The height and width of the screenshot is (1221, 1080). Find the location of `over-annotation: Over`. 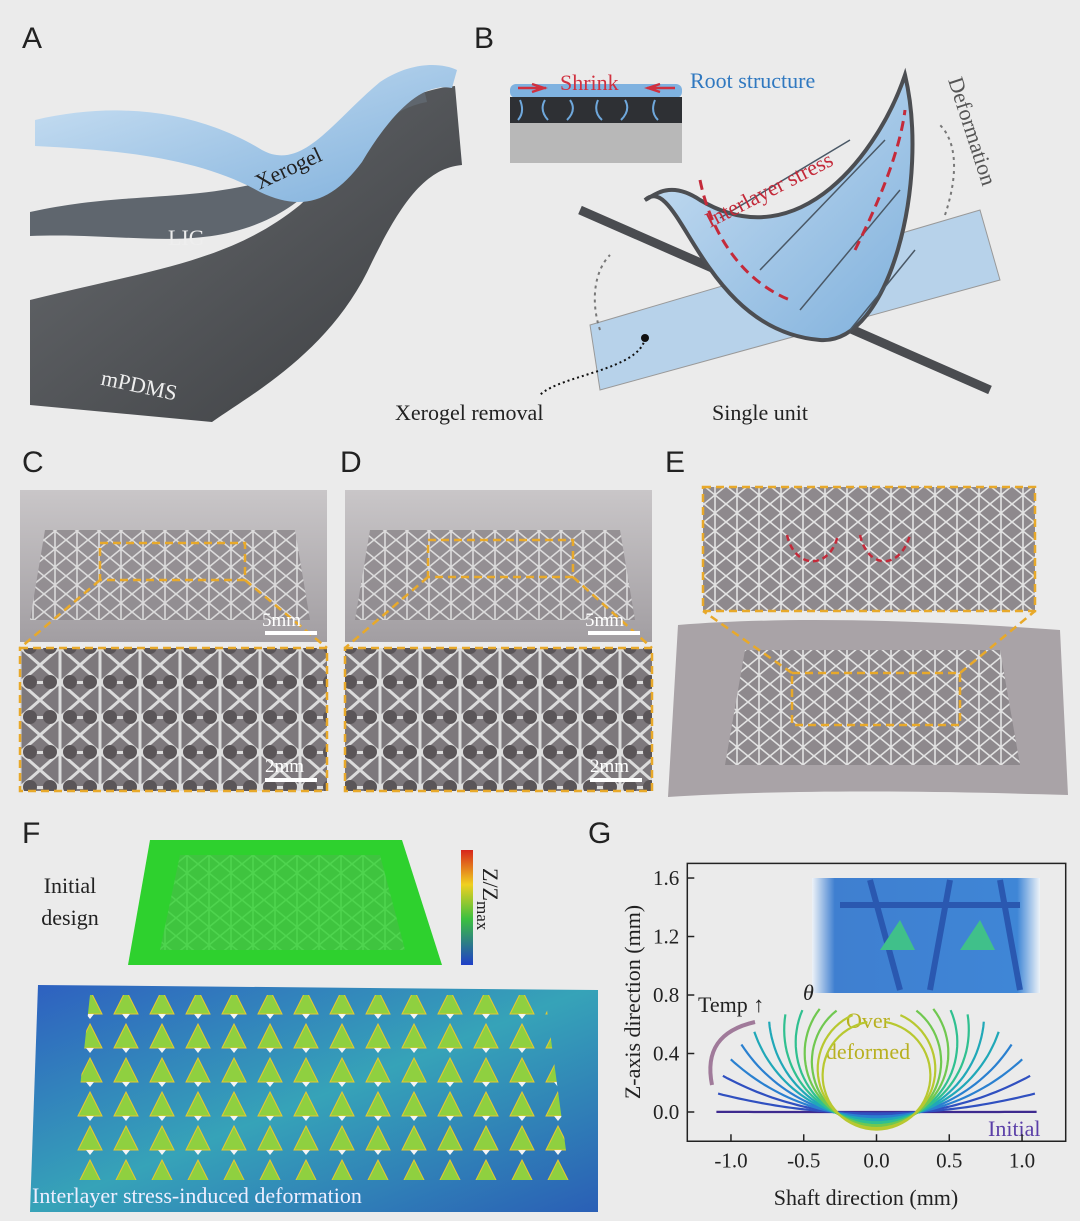

over-annotation: Over is located at coordinates (868, 1020).